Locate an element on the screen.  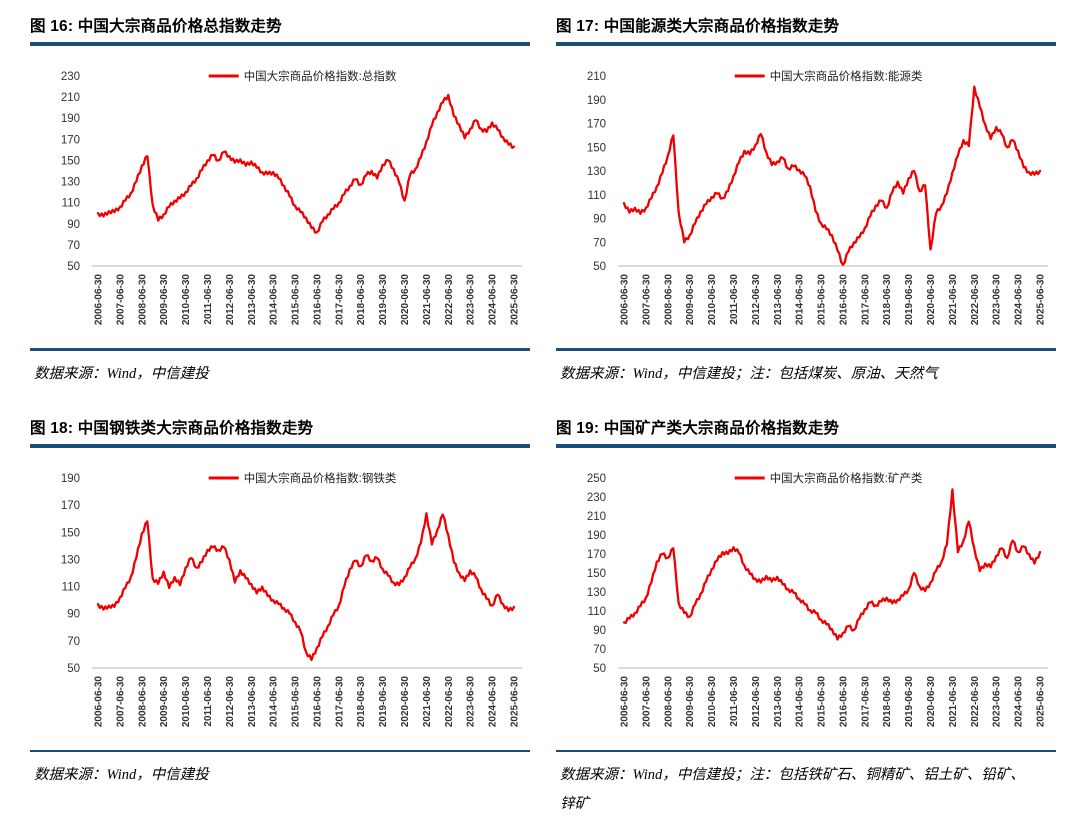
legend-label: 中国大宗商品价格指数:总指数 is located at coordinates (320, 76).